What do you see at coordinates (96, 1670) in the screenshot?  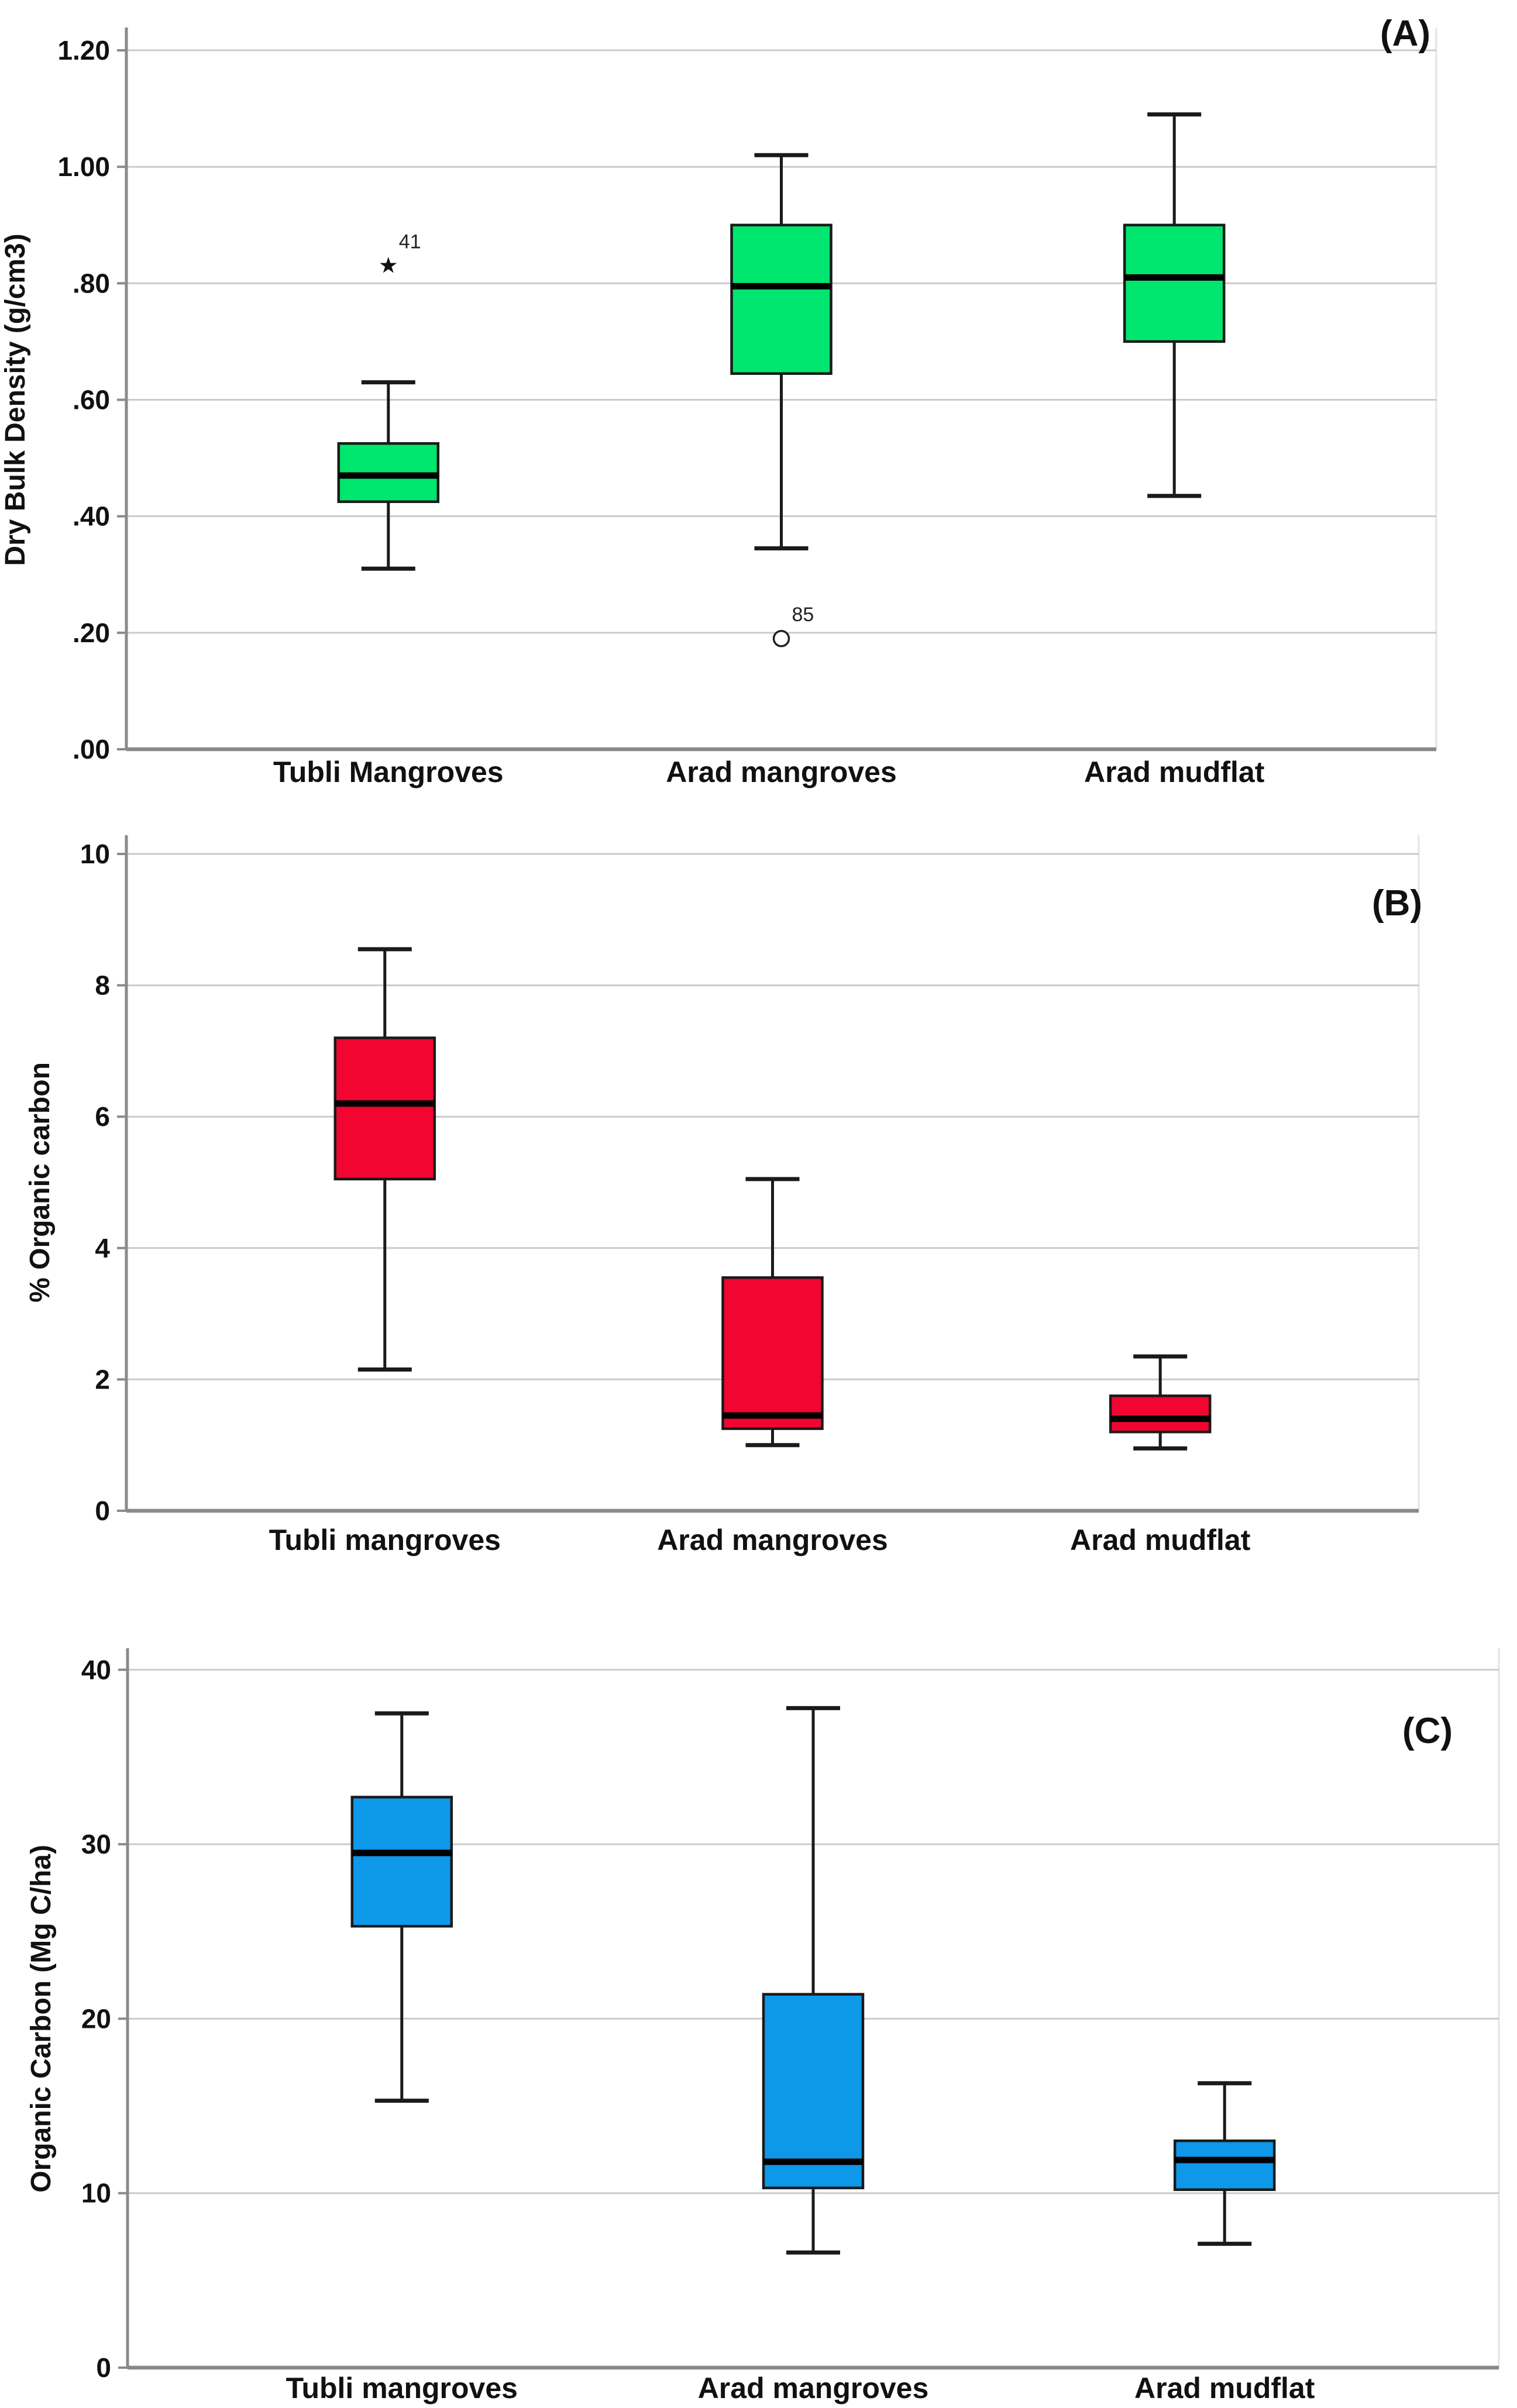 I see `y-tick-label: 40` at bounding box center [96, 1670].